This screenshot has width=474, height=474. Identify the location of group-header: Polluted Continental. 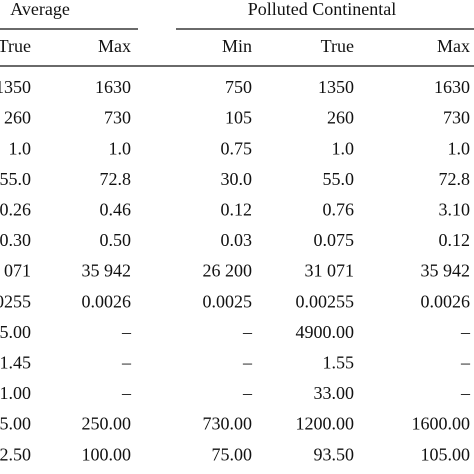
(322, 9).